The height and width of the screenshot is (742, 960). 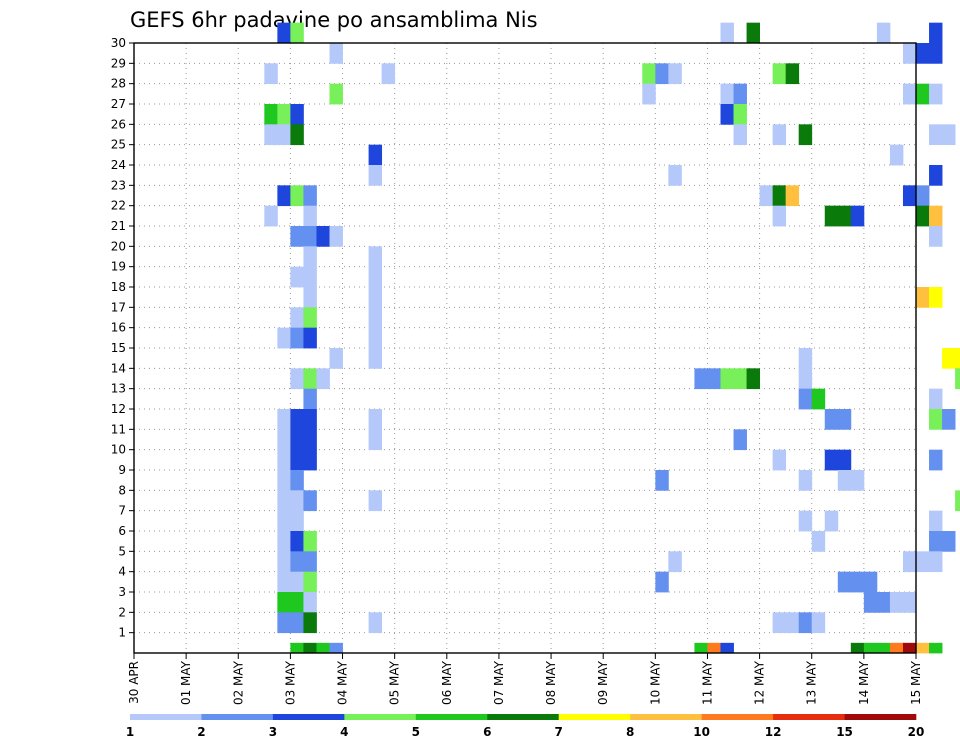 I want to click on y-tick-label: 1, so click(x=122, y=633).